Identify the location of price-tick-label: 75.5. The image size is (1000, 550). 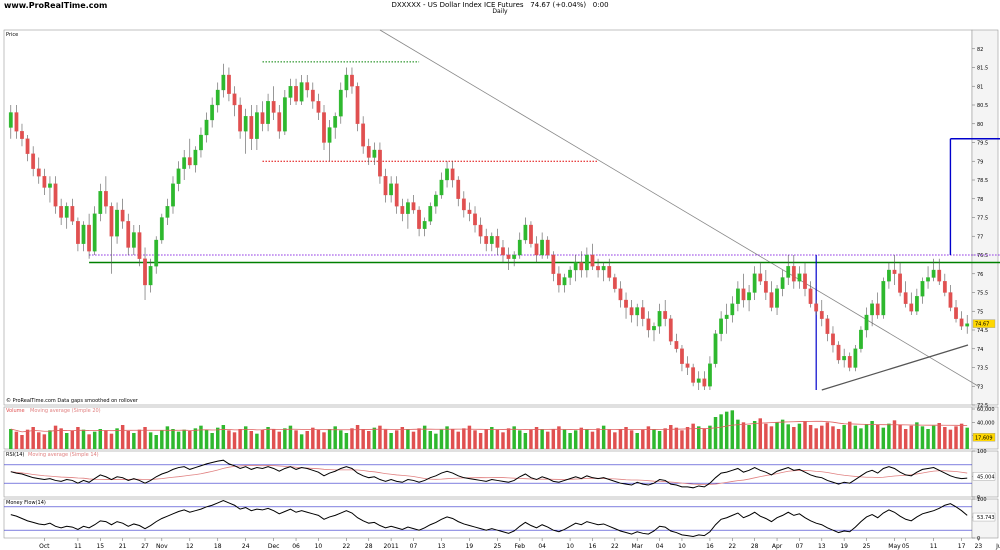
(982, 294).